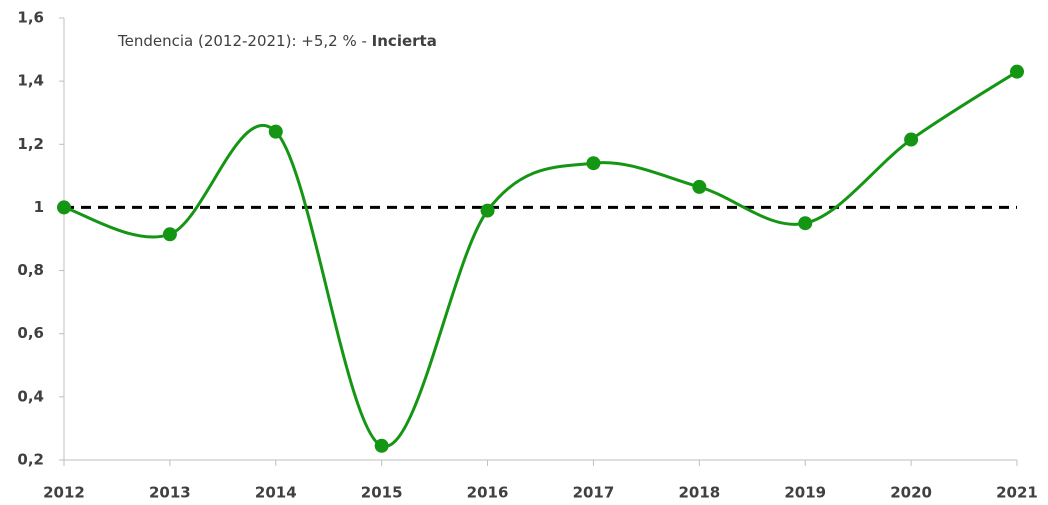 This screenshot has width=1048, height=505. Describe the element at coordinates (64, 493) in the screenshot. I see `x-tick-label: 2012` at that location.